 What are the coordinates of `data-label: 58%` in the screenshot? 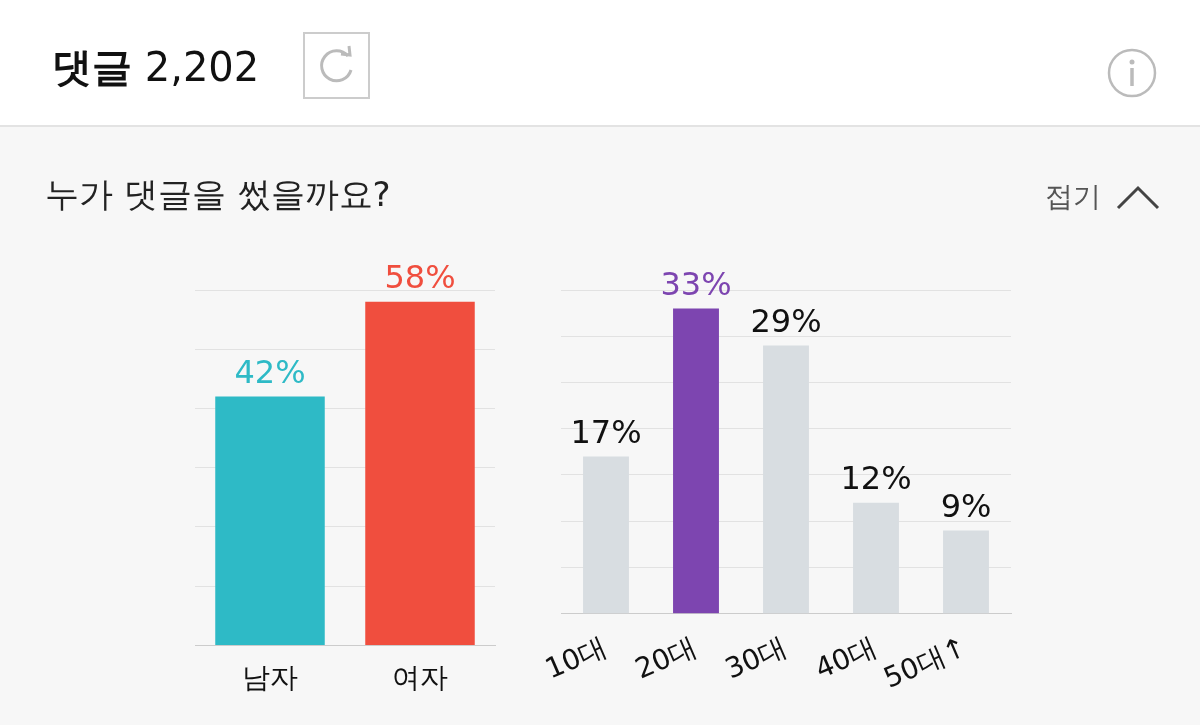 It's located at (420, 277).